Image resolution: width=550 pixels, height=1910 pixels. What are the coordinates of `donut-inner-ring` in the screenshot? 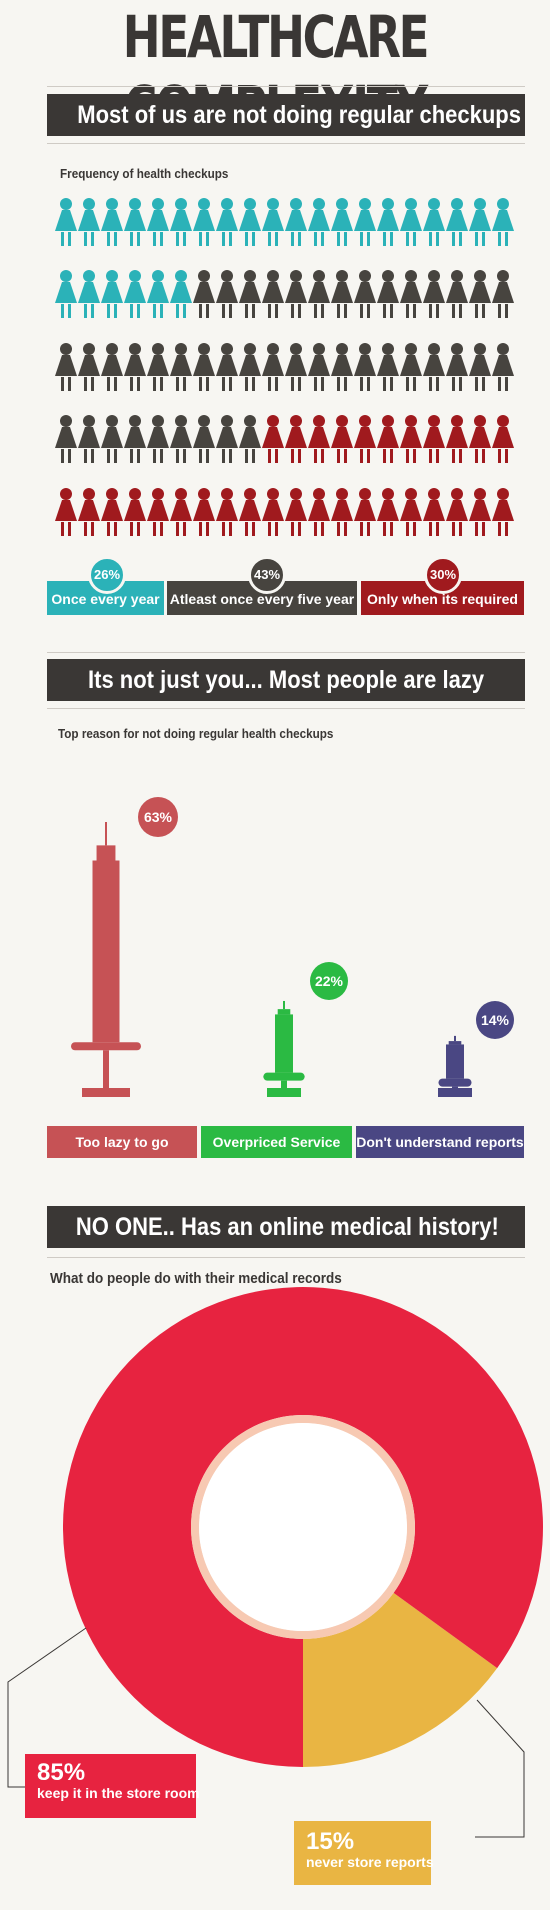 It's located at (303, 1527).